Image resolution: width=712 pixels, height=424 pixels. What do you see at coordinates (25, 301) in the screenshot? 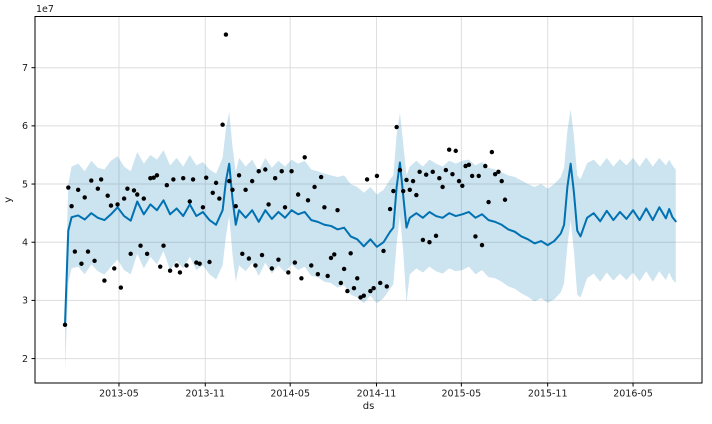
I see `y-tick-label: 3` at bounding box center [25, 301].